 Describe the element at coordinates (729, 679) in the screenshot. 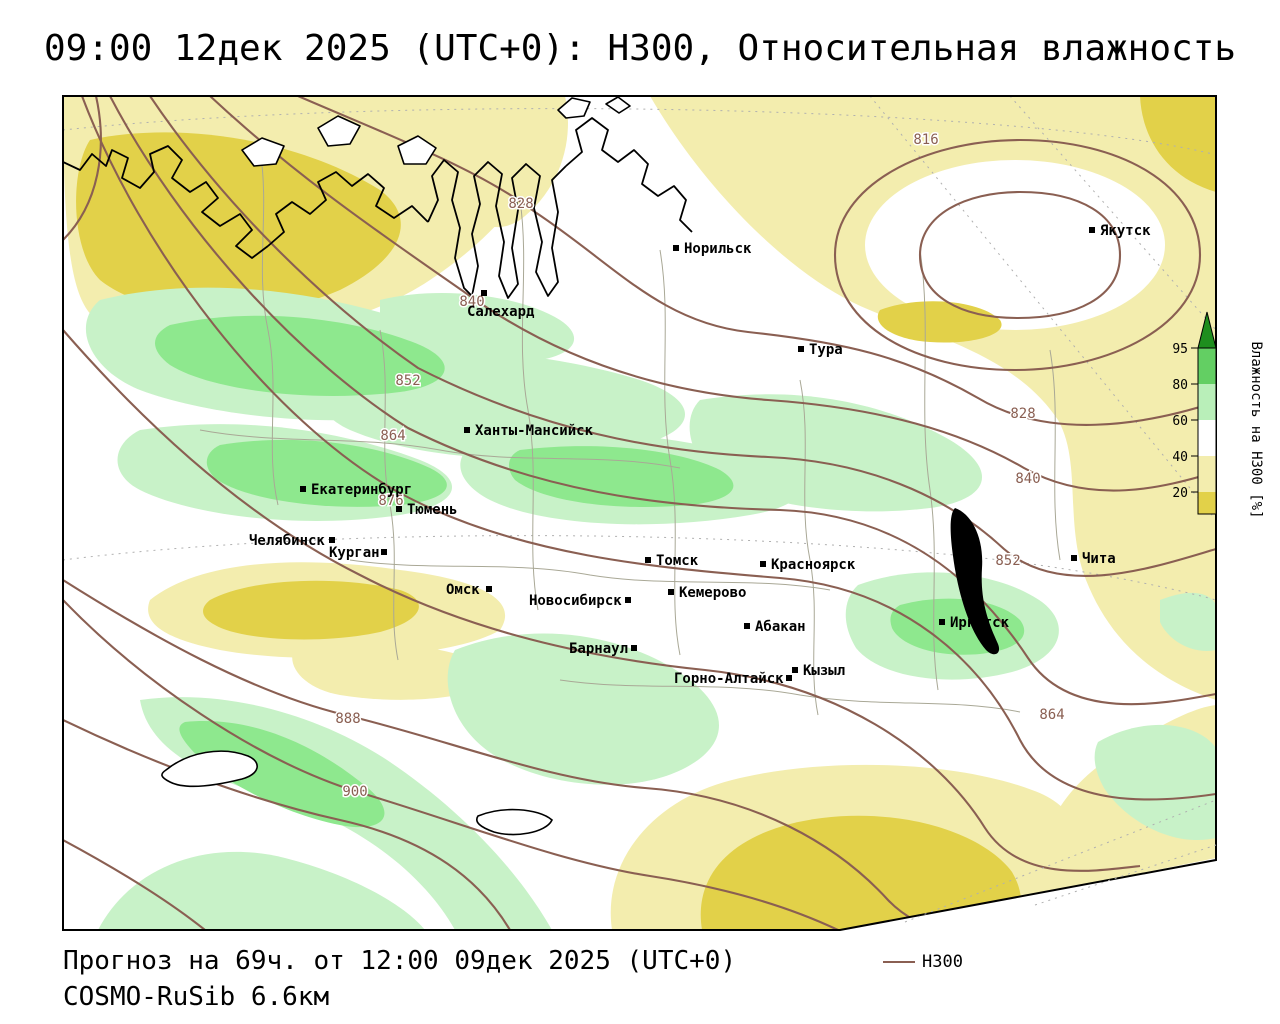

I see `city-label: Горно-Алтайск` at that location.